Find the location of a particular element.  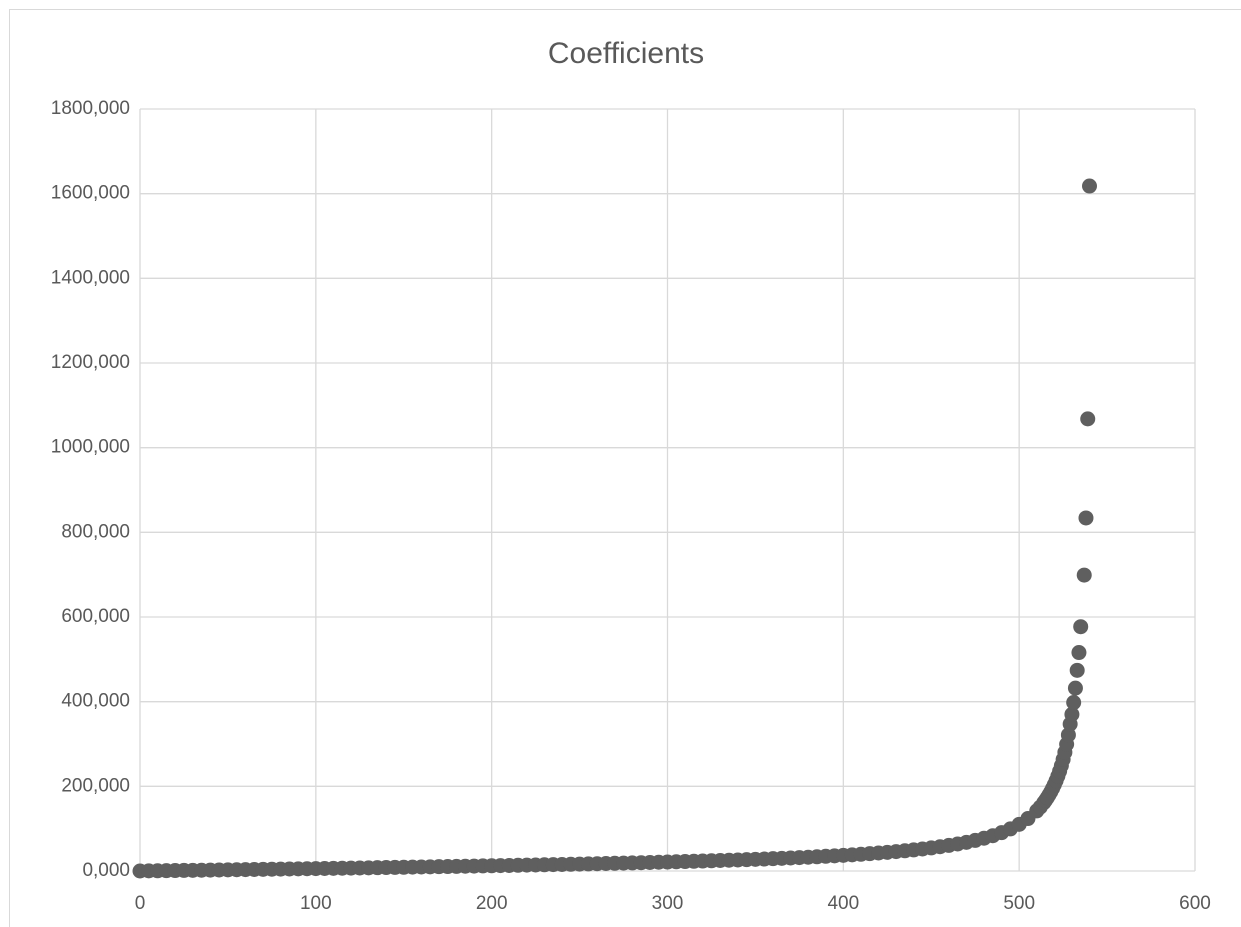

y-tick-label: 1600,000 is located at coordinates (90, 193).